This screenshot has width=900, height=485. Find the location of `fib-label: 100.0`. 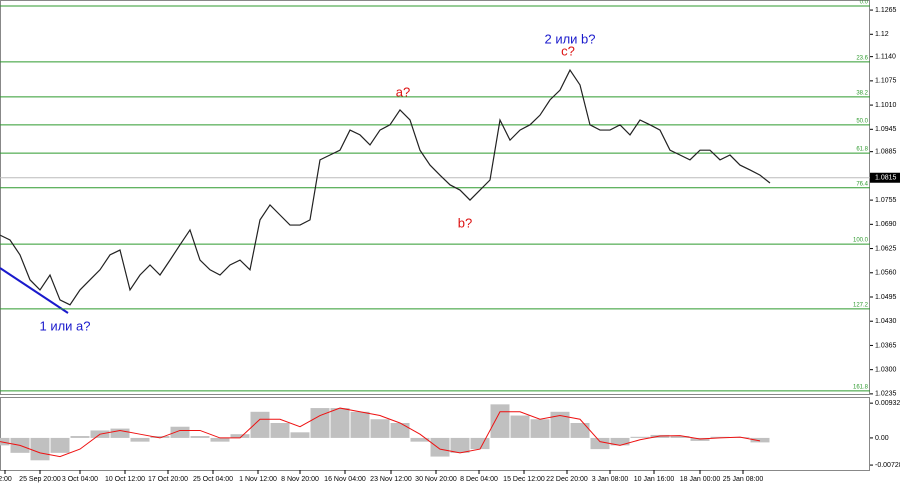

fib-label: 100.0 is located at coordinates (861, 241).